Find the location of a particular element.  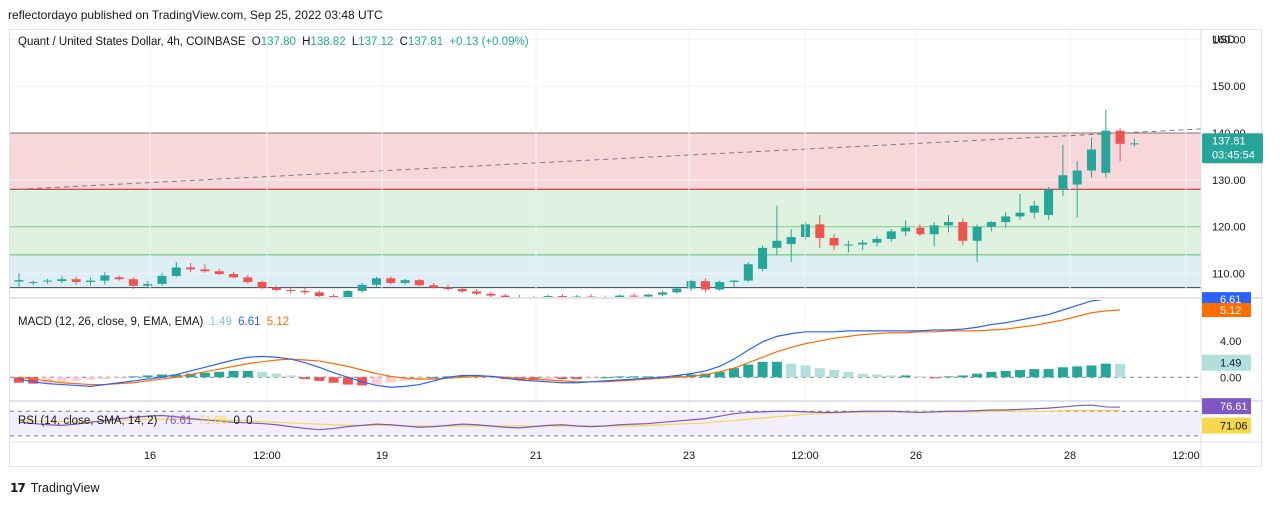

rsi-value-badge is located at coordinates (1226, 406).